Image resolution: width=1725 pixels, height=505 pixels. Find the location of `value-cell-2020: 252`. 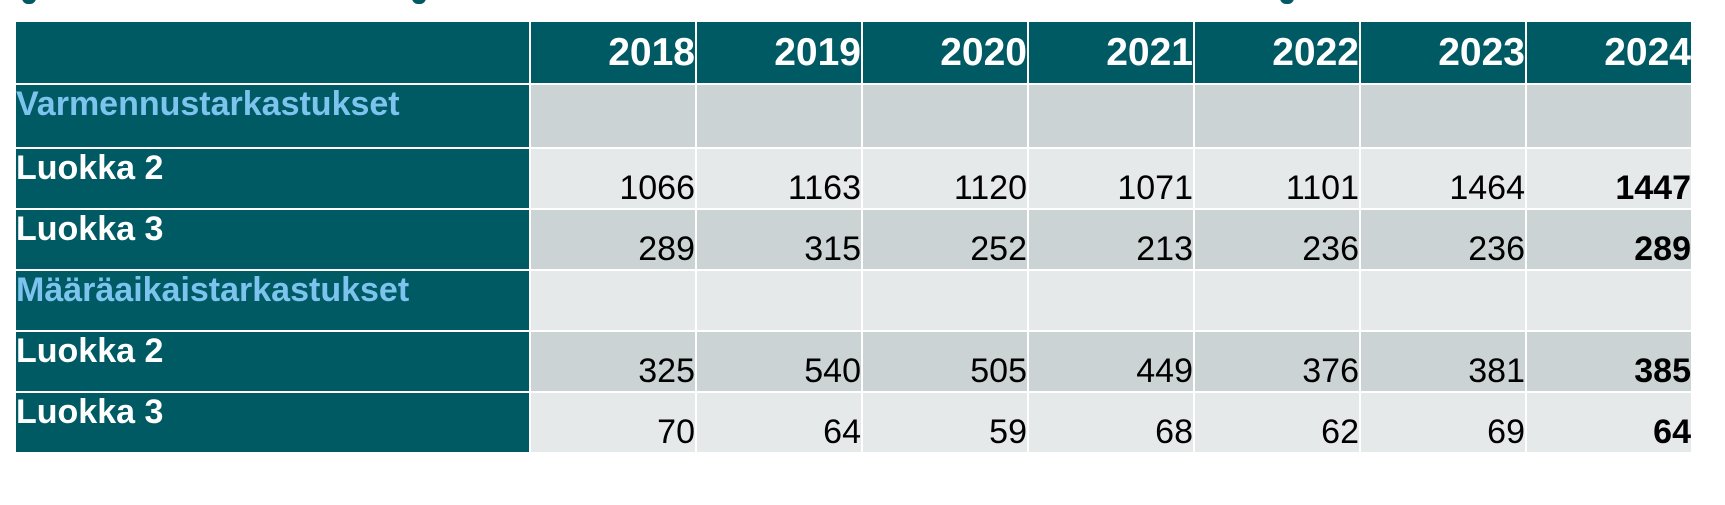

value-cell-2020: 252 is located at coordinates (945, 239).